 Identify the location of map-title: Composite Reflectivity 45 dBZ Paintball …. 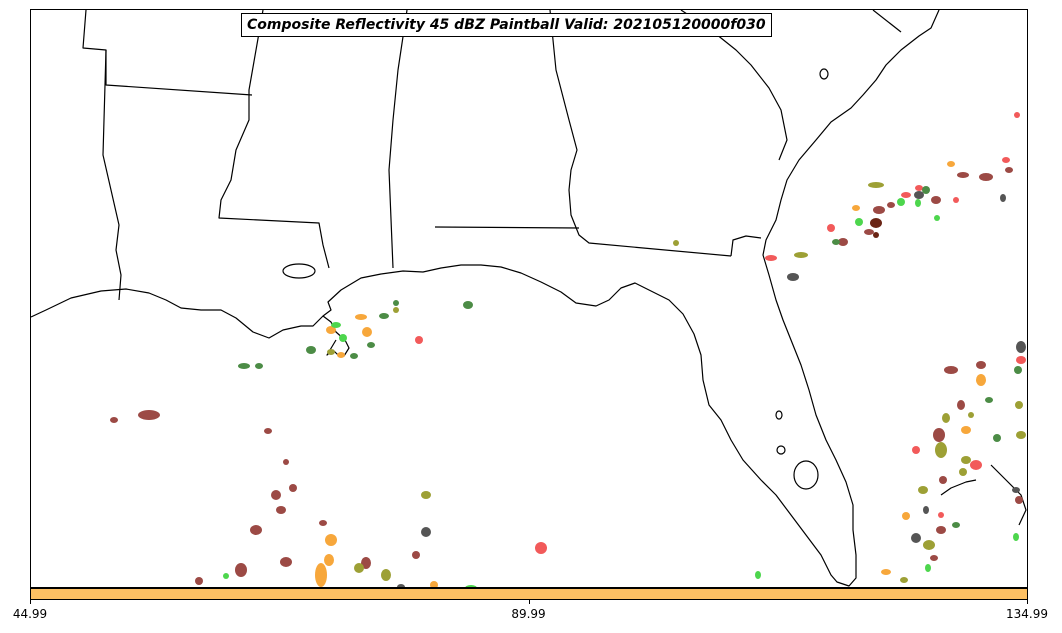
(506, 25).